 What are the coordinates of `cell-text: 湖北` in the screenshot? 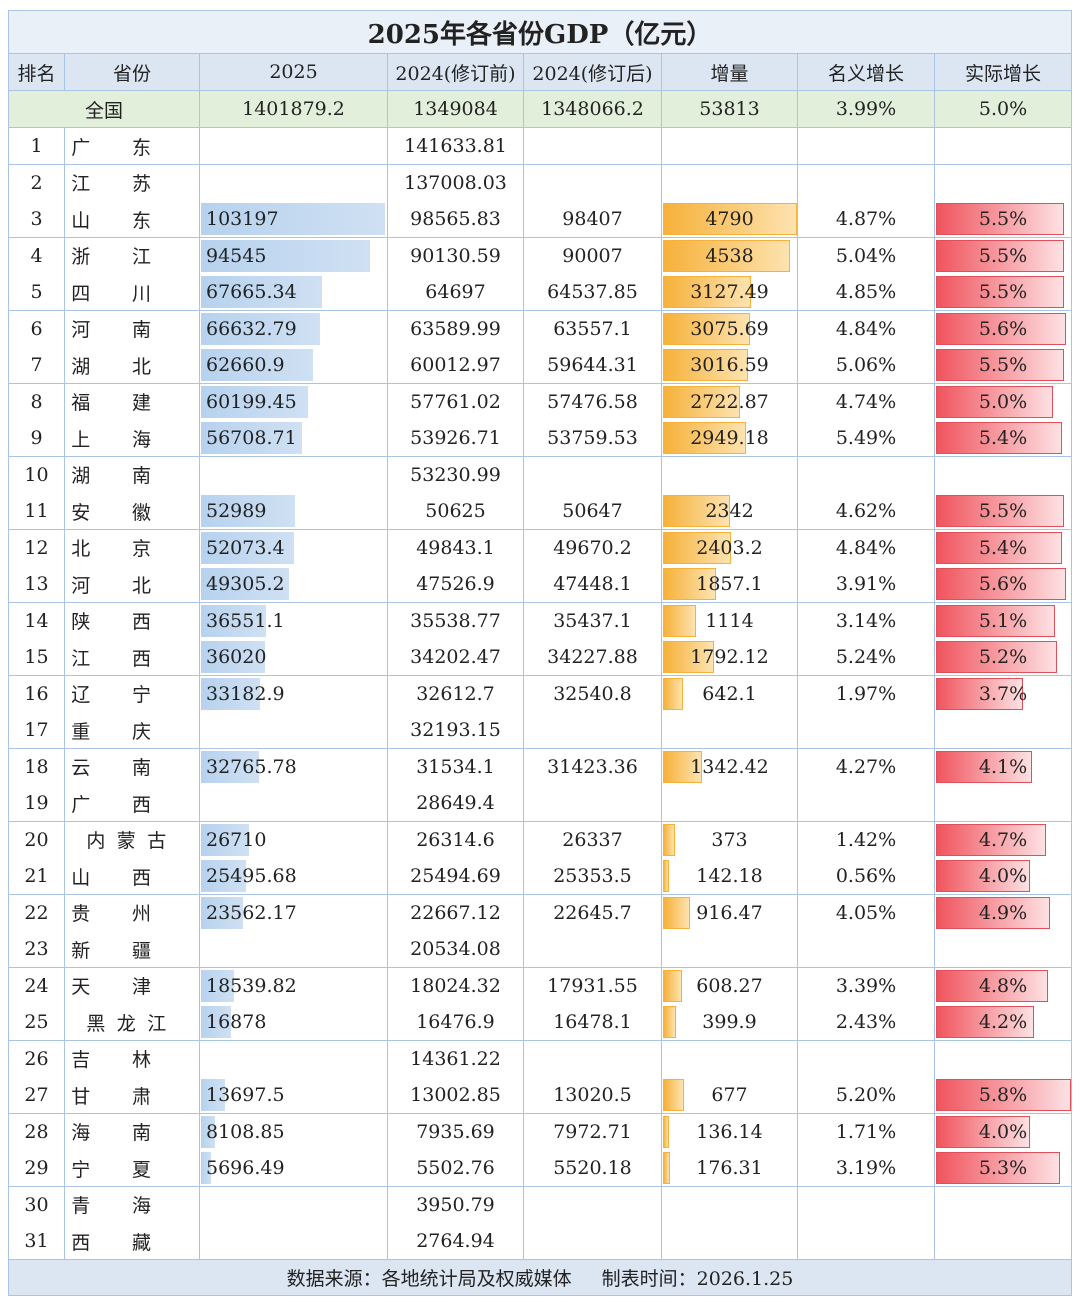 It's located at (132, 366).